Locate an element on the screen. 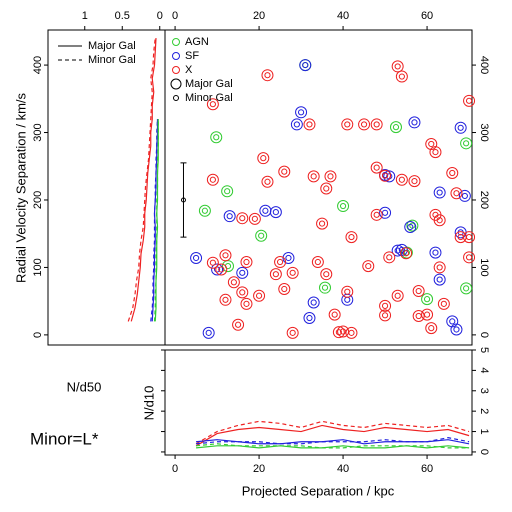  y-tick-label: 300 is located at coordinates (38, 132).